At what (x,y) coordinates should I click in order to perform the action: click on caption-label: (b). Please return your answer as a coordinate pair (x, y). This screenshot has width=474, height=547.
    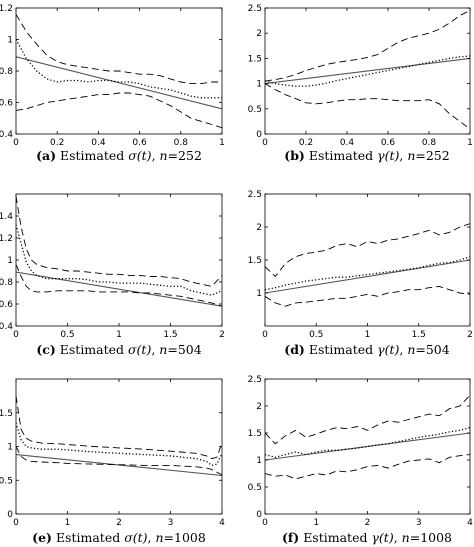
    Looking at the image, I should click on (294, 155).